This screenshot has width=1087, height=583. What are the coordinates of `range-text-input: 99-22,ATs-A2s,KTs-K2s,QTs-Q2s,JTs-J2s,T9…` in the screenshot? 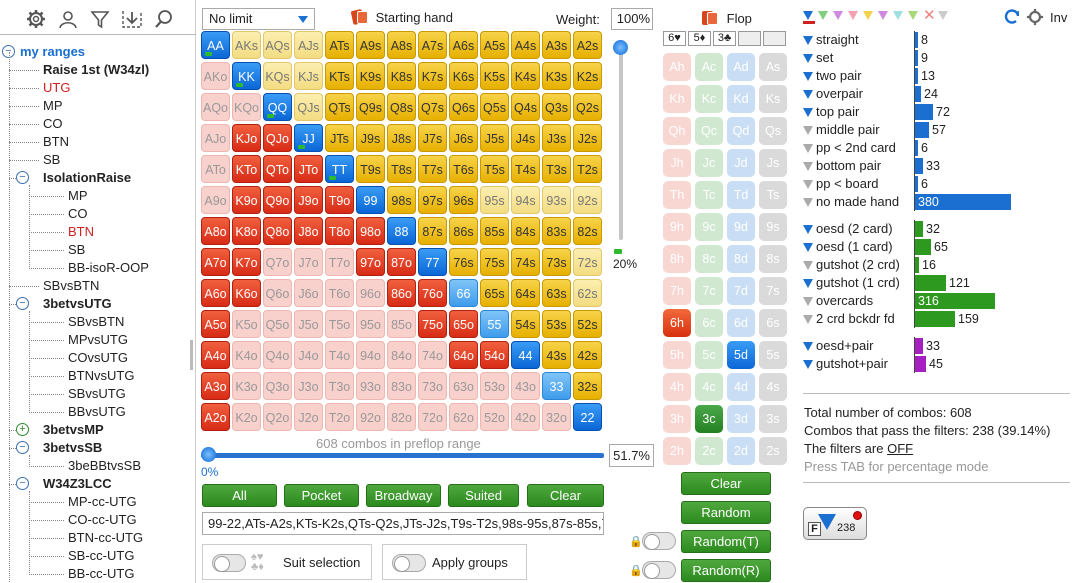 It's located at (403, 523).